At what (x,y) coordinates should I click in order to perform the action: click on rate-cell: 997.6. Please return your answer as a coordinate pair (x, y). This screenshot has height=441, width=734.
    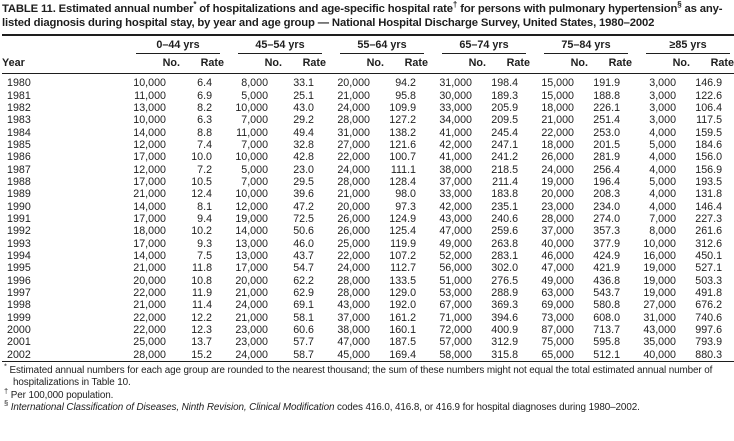
    Looking at the image, I should click on (709, 330).